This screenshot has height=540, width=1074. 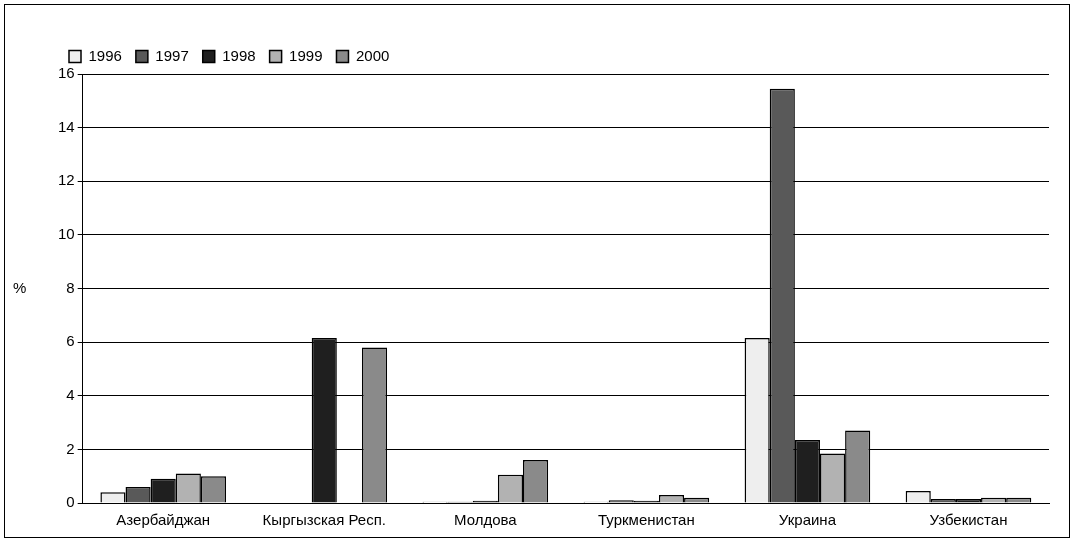 What do you see at coordinates (66, 73) in the screenshot?
I see `y-tick-label: 16` at bounding box center [66, 73].